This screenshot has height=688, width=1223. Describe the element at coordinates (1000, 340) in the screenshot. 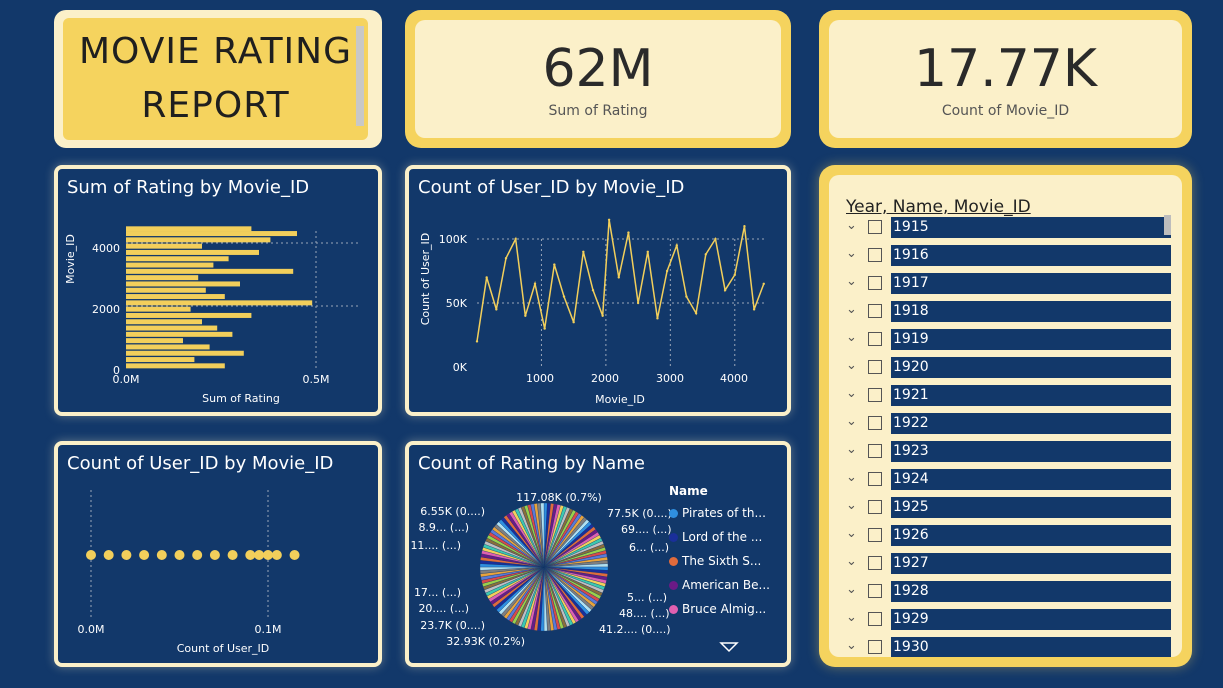

I see `slicer-item: ⌄ 1919` at that location.